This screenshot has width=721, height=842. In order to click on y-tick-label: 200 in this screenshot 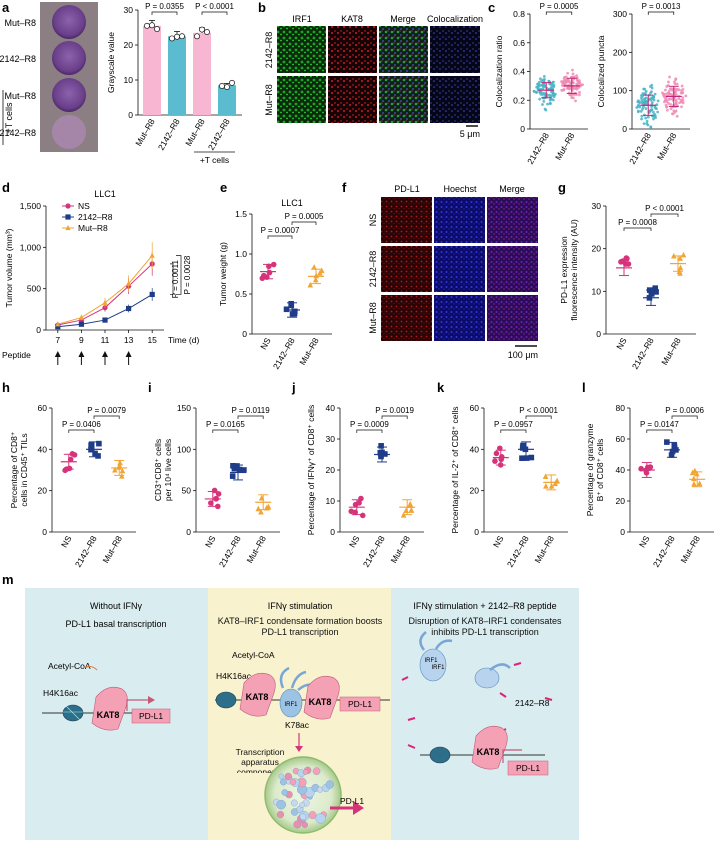, I will do `click(620, 52)`.